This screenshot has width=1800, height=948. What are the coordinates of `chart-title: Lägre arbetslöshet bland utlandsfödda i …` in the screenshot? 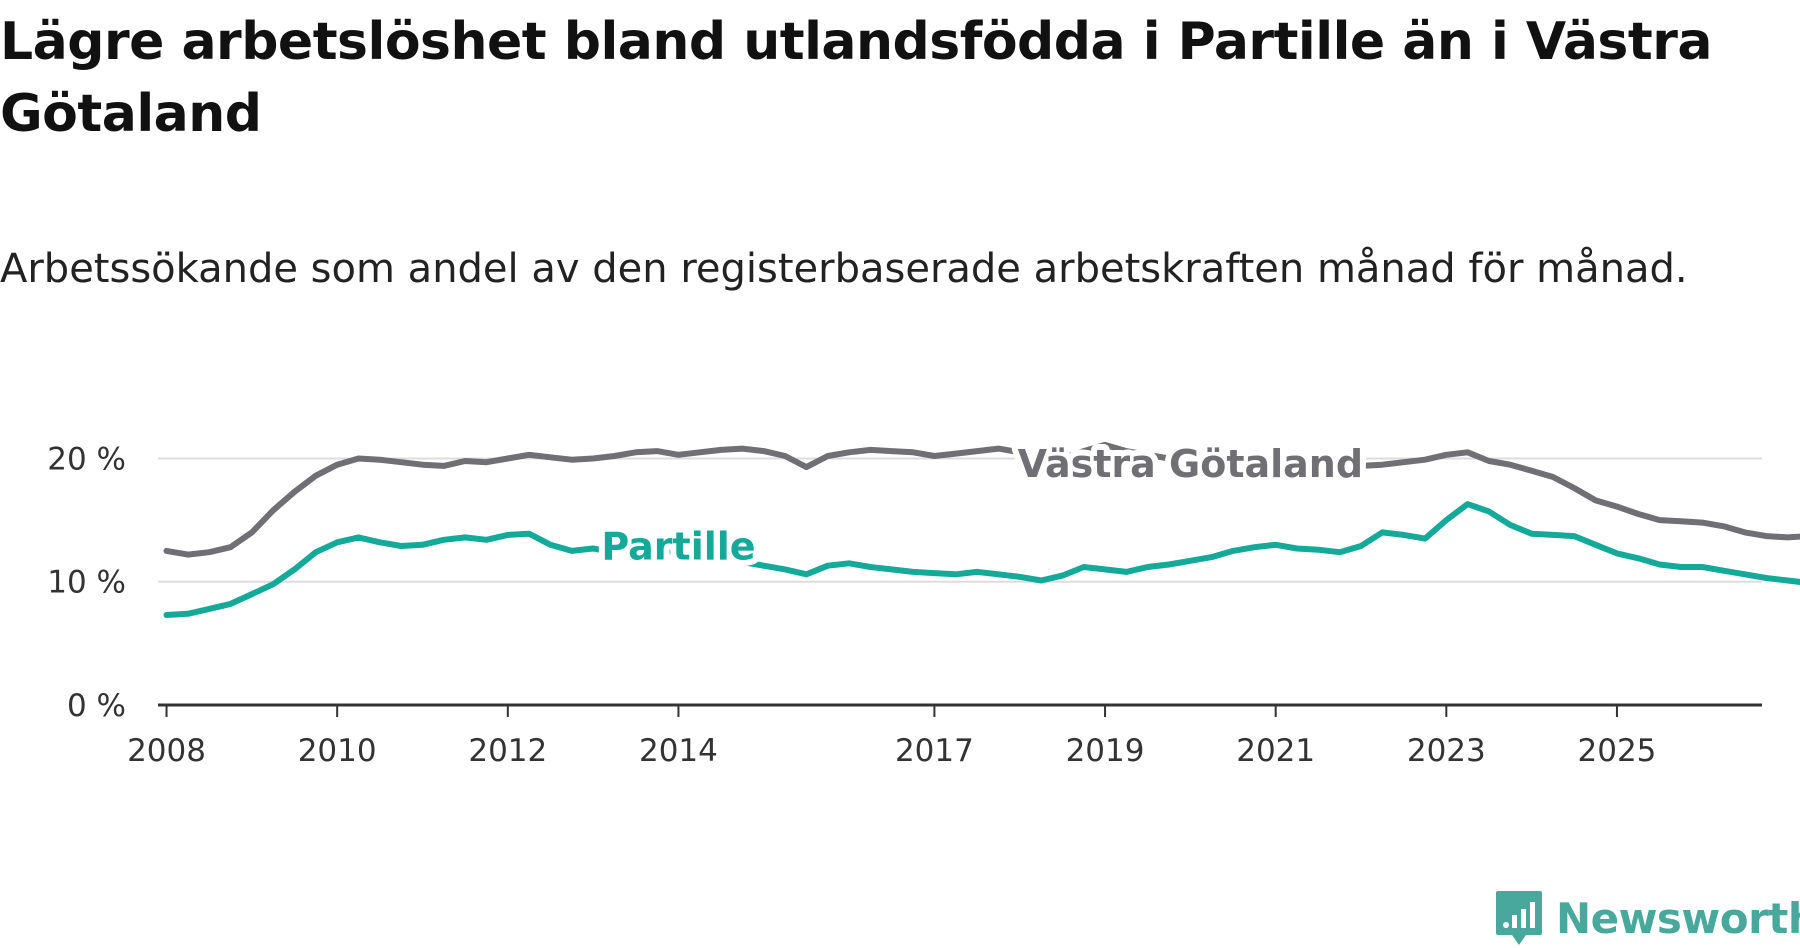 It's located at (856, 78).